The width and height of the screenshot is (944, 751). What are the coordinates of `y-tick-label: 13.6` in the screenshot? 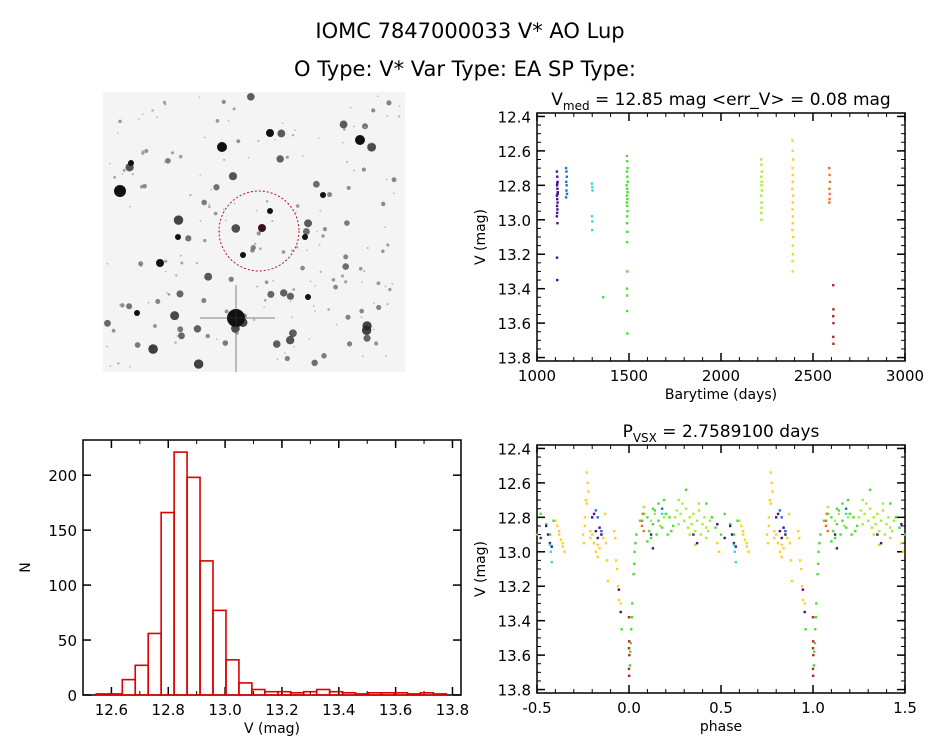 It's located at (514, 656).